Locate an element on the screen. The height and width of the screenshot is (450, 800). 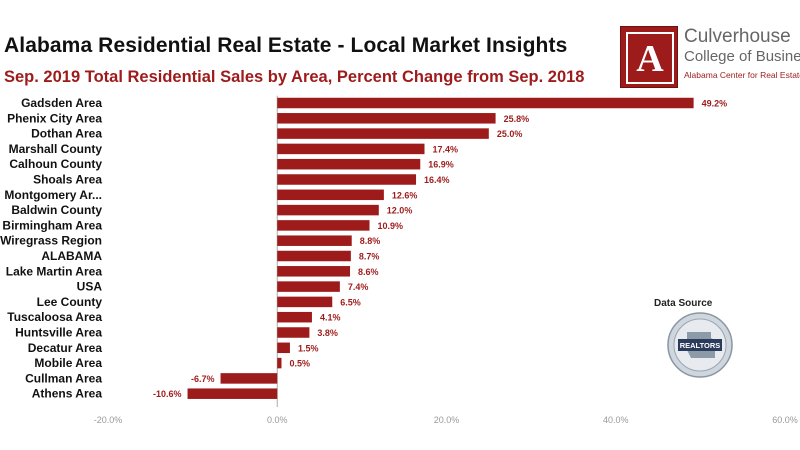
data-label: 49.2% is located at coordinates (715, 104).